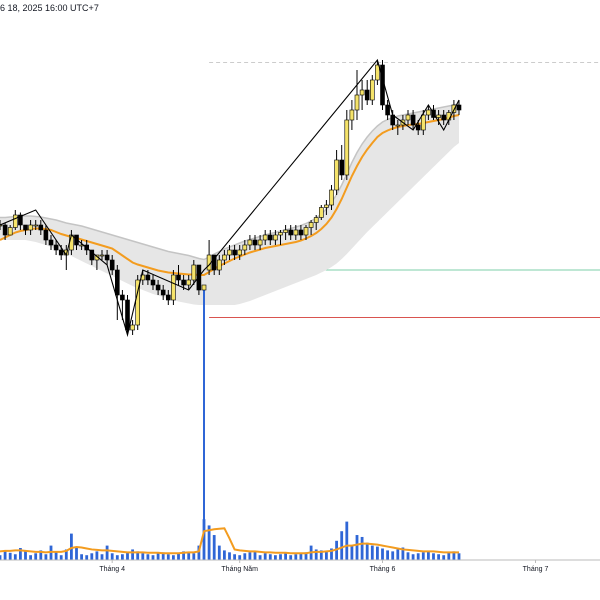 This screenshot has height=600, width=600. What do you see at coordinates (239, 569) in the screenshot?
I see `x-tick-label: Tháng Năm` at bounding box center [239, 569].